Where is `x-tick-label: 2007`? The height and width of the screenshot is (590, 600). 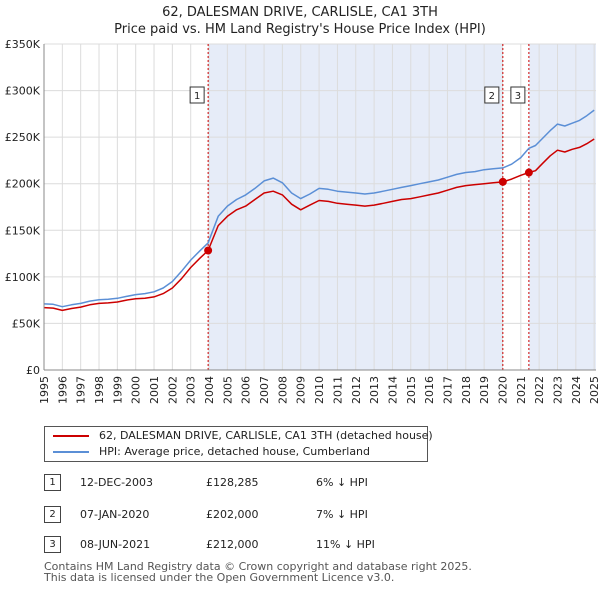
x-tick-label: 2007 is located at coordinates (264, 390).